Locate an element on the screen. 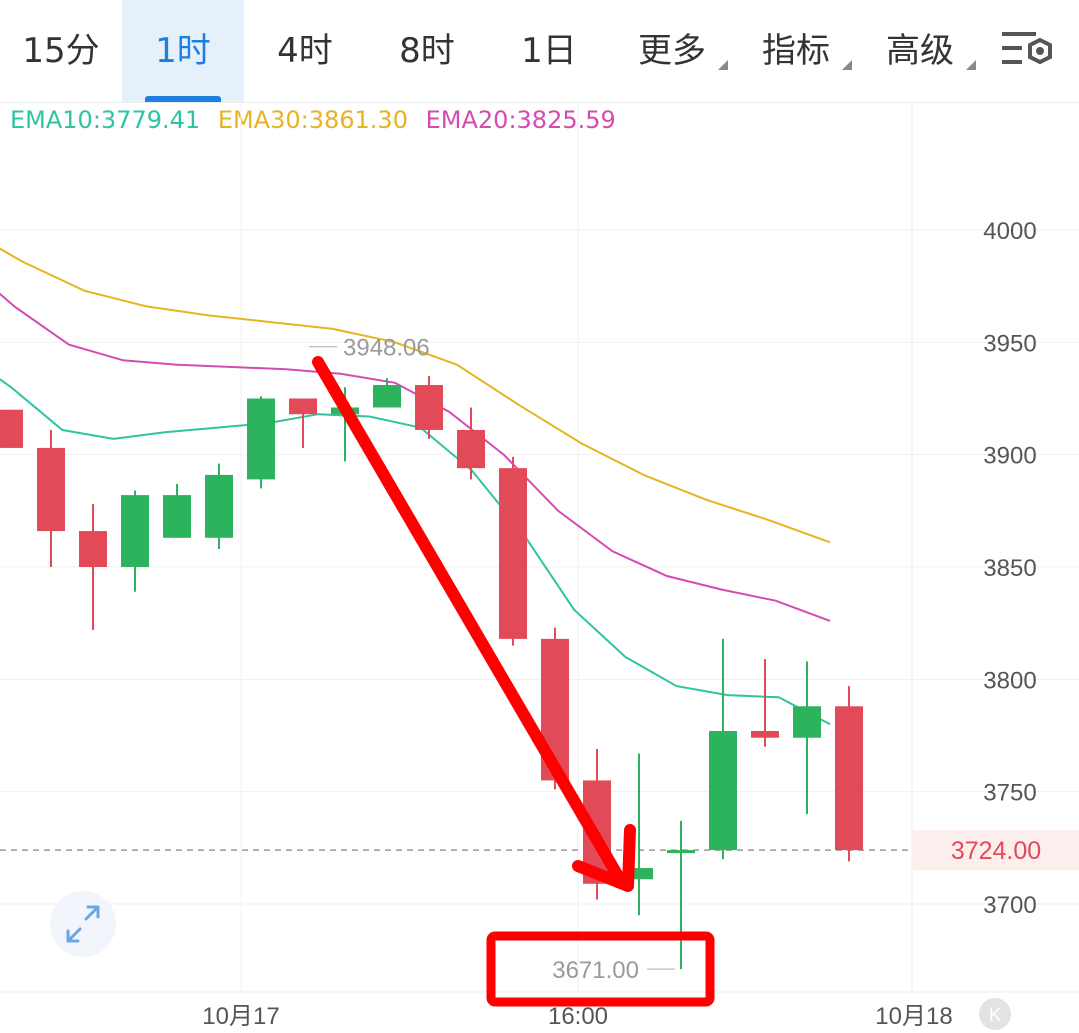 This screenshot has width=1079, height=1033. expand-icon is located at coordinates (83, 924).